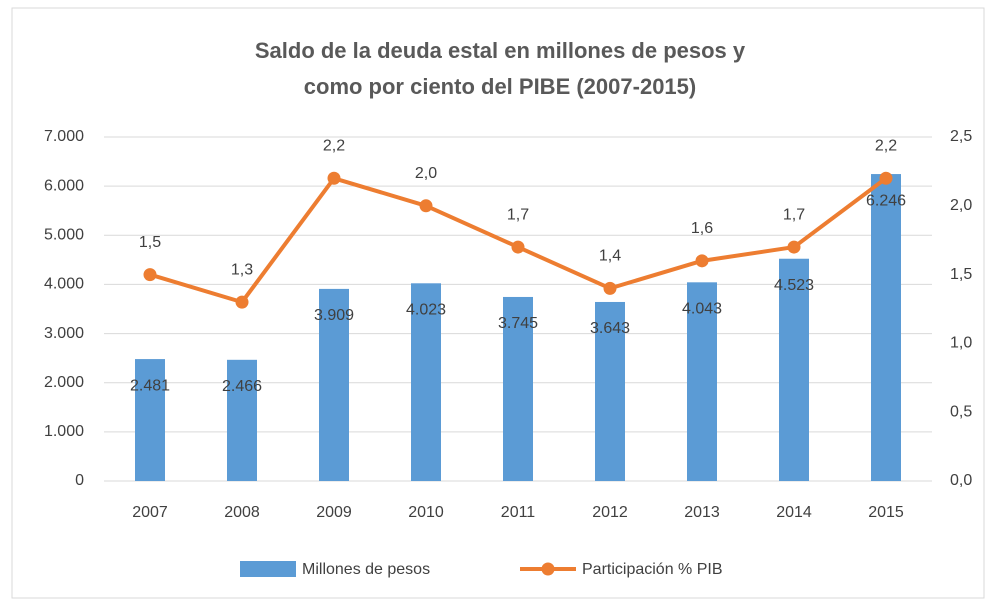 This screenshot has height=603, width=992. Describe the element at coordinates (961, 411) in the screenshot. I see `y2-tick-label: 0,5` at that location.